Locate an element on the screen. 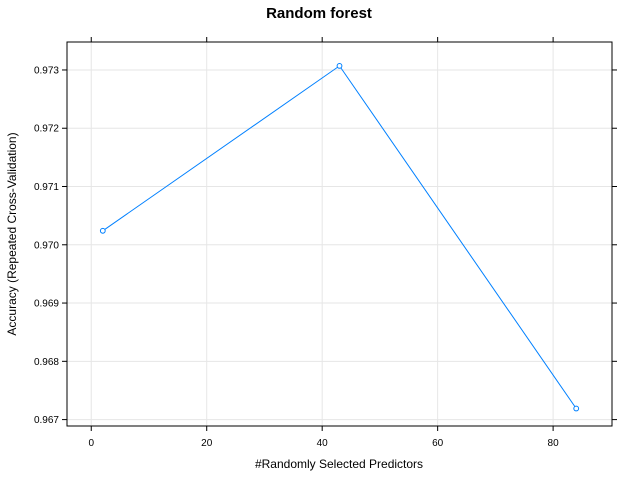 Image resolution: width=640 pixels, height=480 pixels. x-tick-label: 80 is located at coordinates (554, 443).